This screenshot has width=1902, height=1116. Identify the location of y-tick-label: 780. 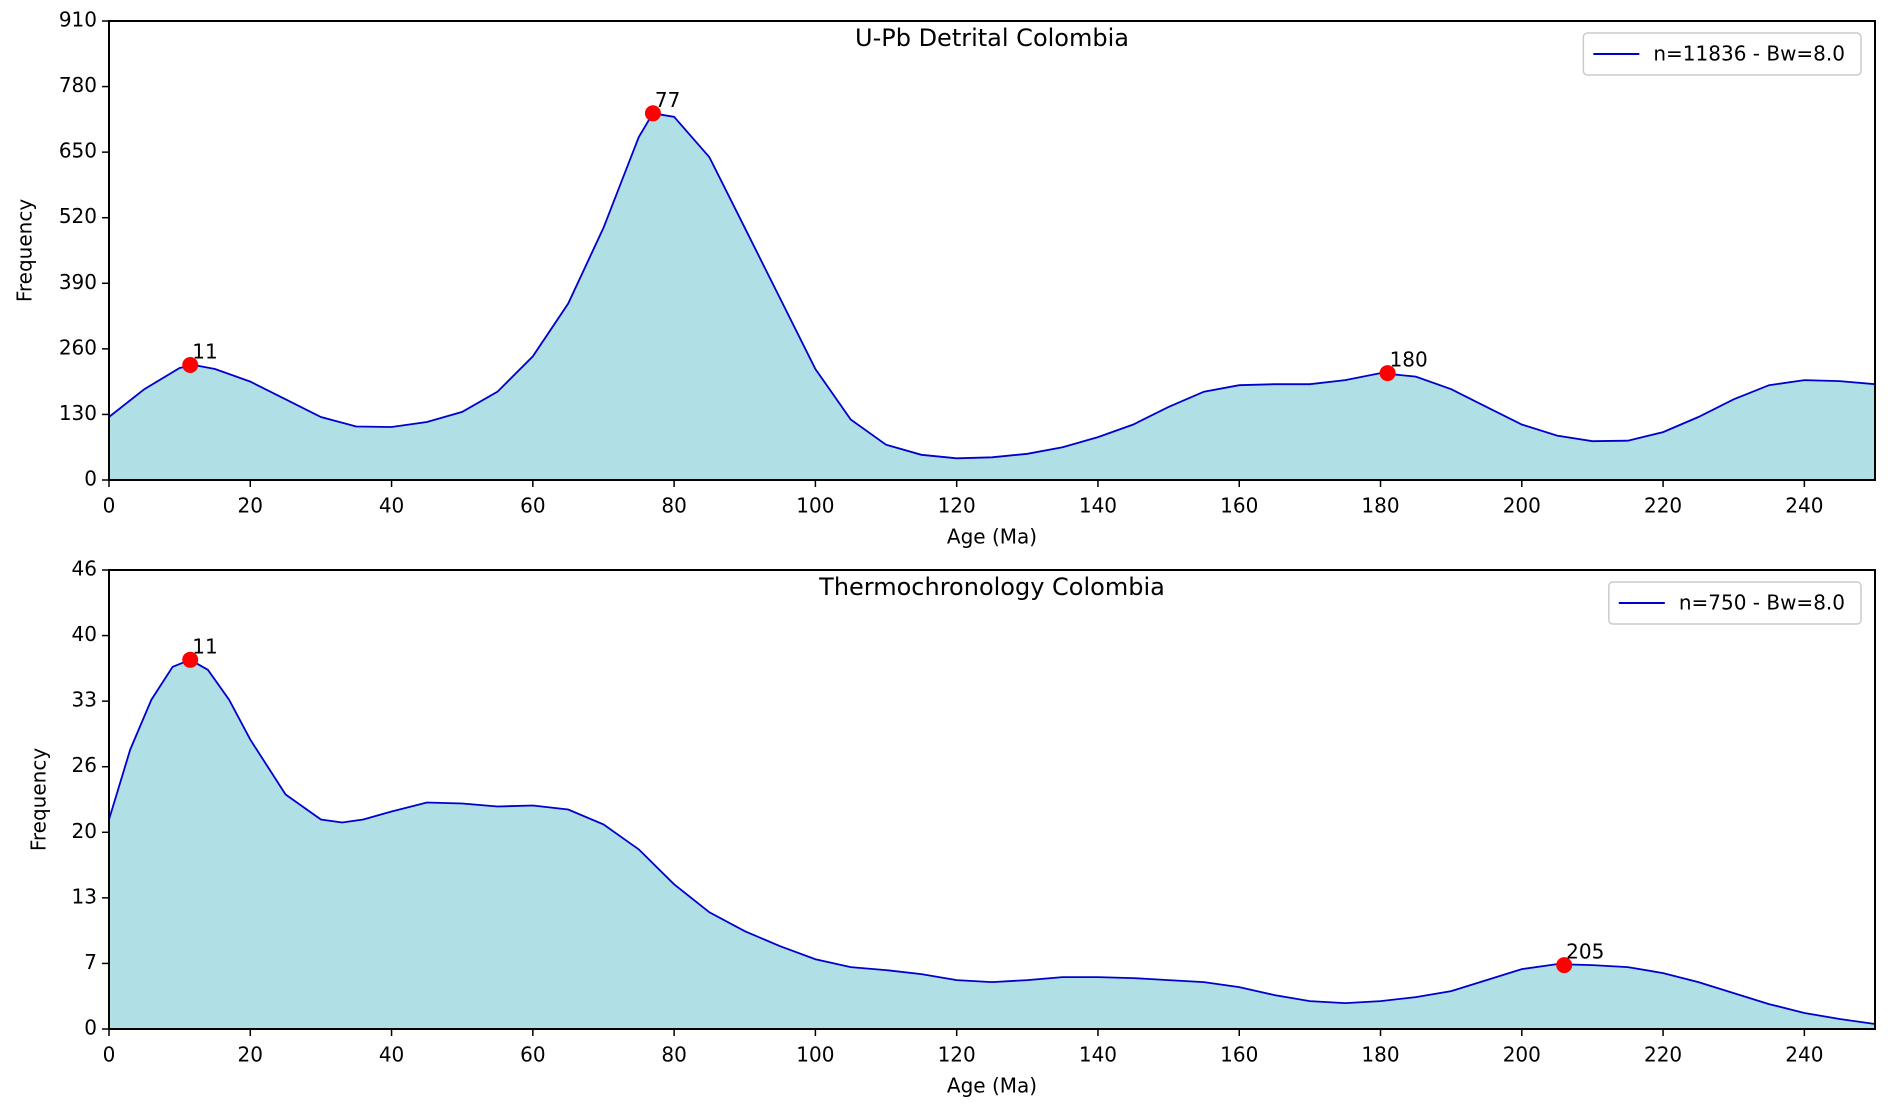
(78, 85).